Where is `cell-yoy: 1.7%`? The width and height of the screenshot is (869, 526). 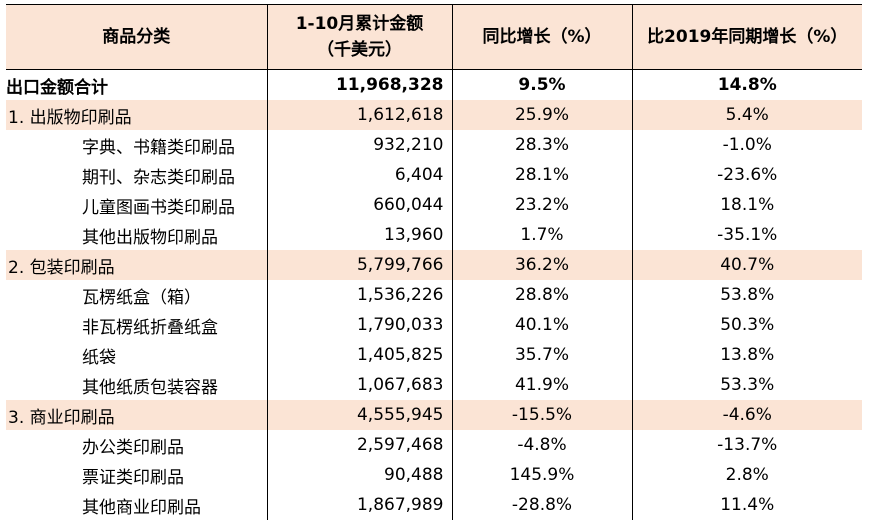 cell-yoy: 1.7% is located at coordinates (541, 235).